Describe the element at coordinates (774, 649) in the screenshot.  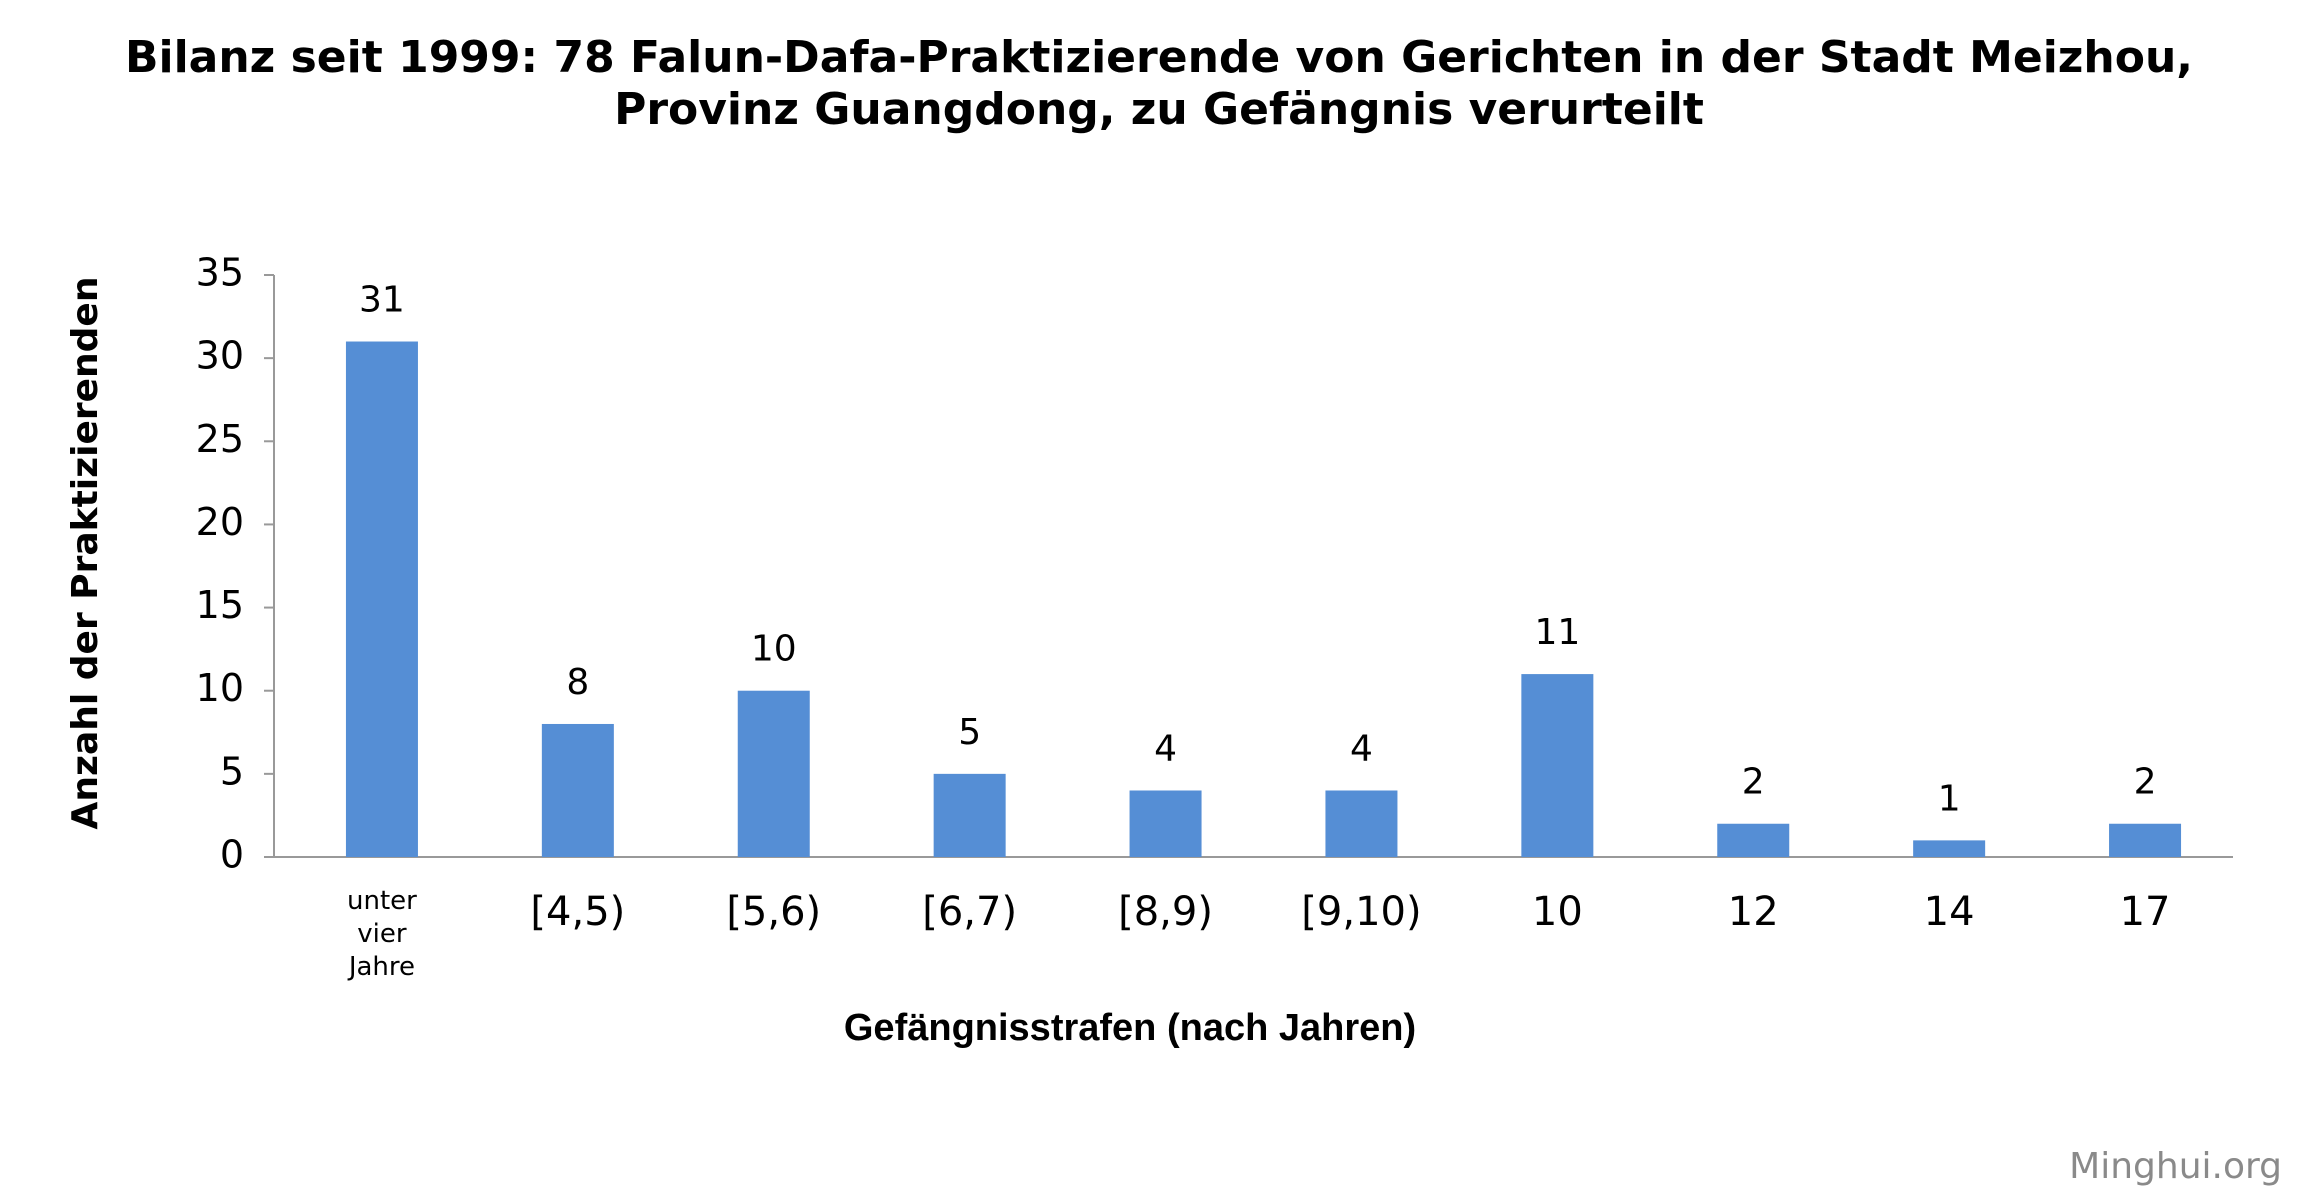
I see `value-label: 10` at that location.